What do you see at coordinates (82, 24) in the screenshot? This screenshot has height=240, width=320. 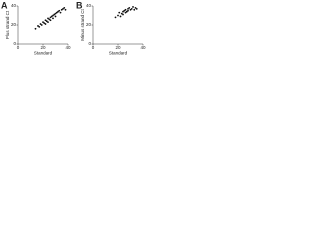 I see `y-axis-label: Minus strand Ct` at bounding box center [82, 24].